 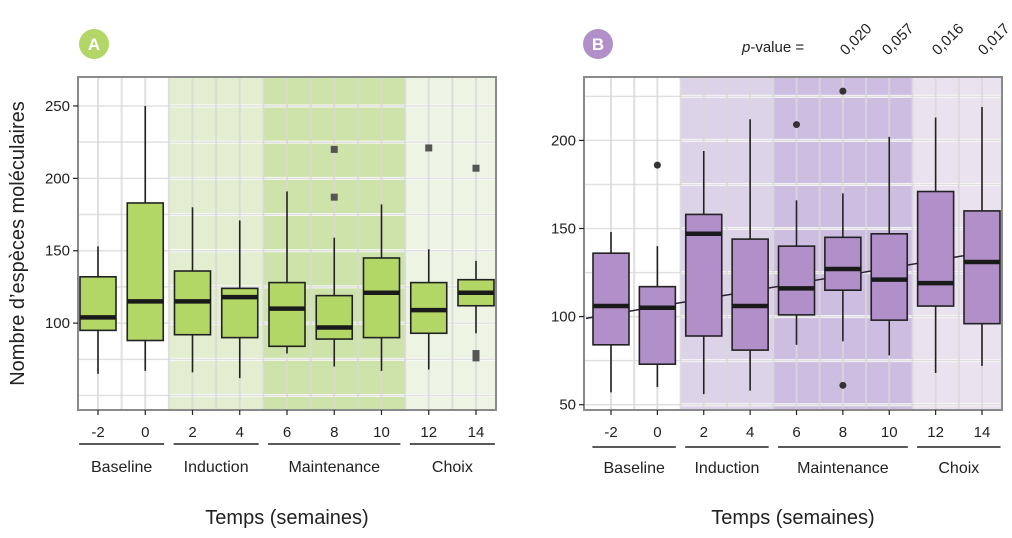 What do you see at coordinates (57, 106) in the screenshot?
I see `y-tick-label: 250` at bounding box center [57, 106].